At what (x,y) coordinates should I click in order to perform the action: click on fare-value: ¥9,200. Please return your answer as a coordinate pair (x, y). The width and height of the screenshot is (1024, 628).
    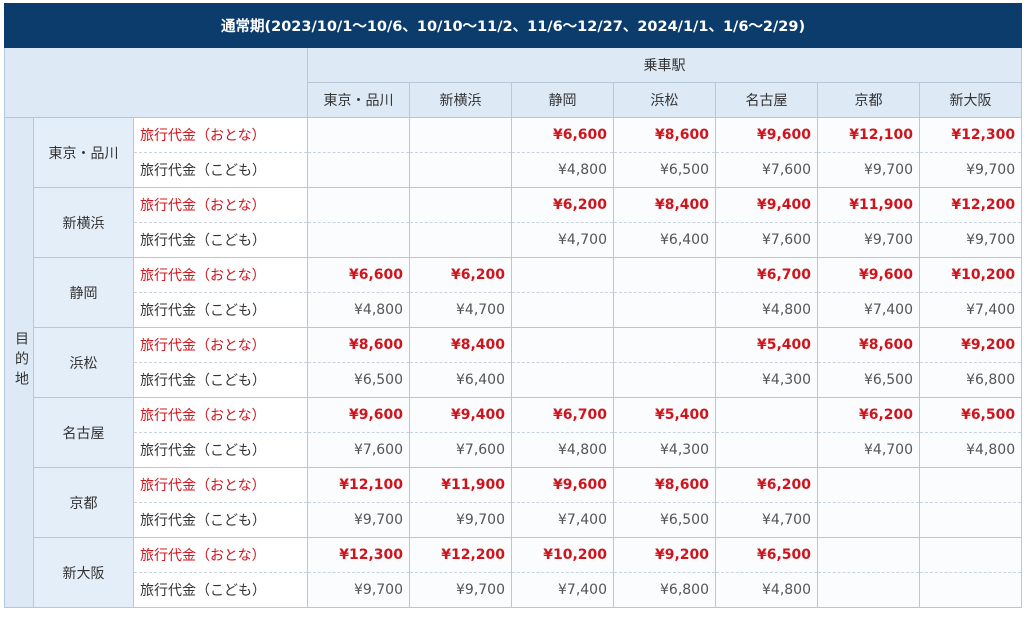
    Looking at the image, I should click on (970, 345).